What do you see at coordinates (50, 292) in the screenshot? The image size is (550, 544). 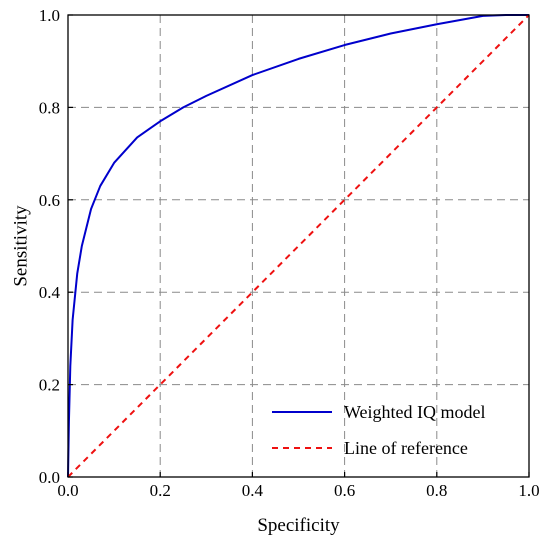 I see `y-tick-label: 0.4` at bounding box center [50, 292].